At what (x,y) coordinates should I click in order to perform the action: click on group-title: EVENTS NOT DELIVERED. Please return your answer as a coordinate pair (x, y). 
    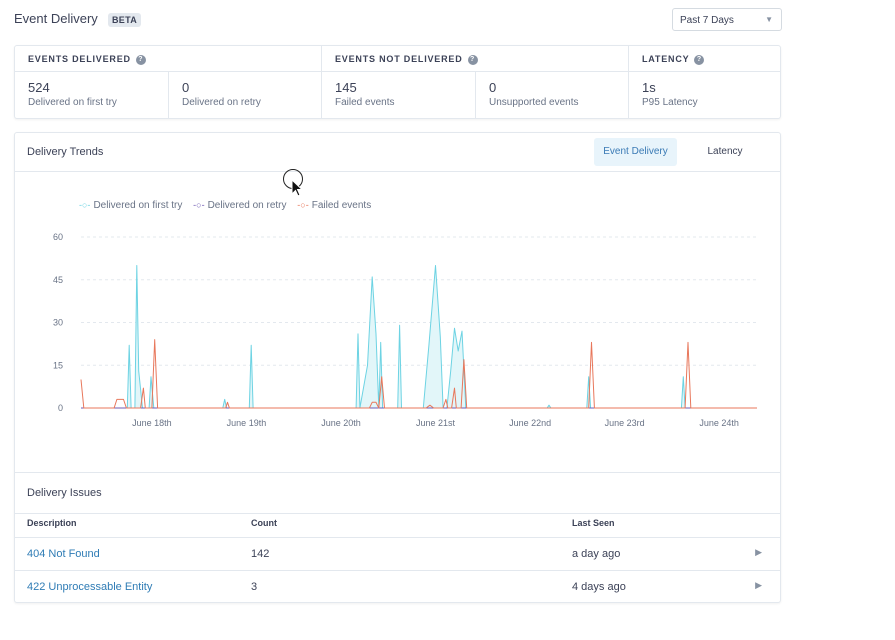
    Looking at the image, I should click on (399, 59).